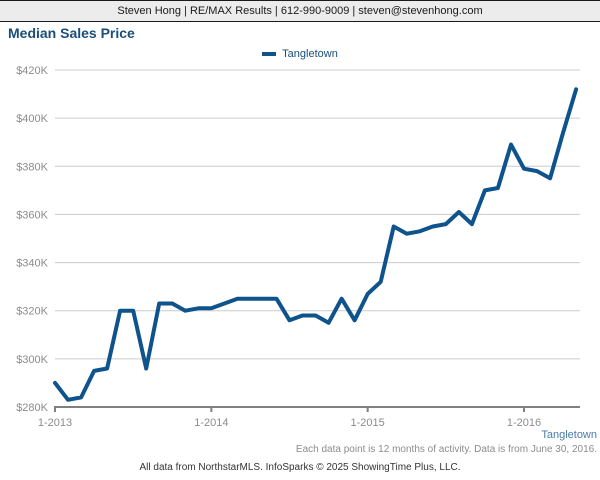 This screenshot has width=600, height=480. Describe the element at coordinates (368, 423) in the screenshot. I see `x-axis-label: 1-2015` at that location.